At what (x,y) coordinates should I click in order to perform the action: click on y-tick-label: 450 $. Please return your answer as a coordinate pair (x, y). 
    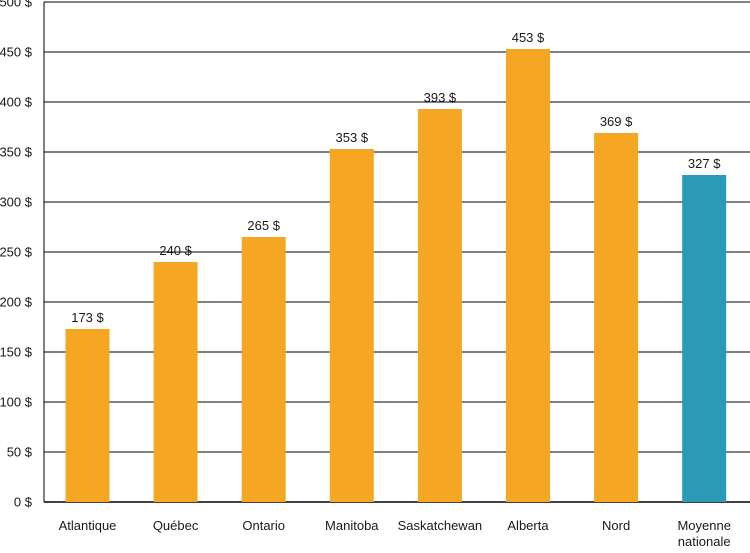
    Looking at the image, I should click on (16, 52).